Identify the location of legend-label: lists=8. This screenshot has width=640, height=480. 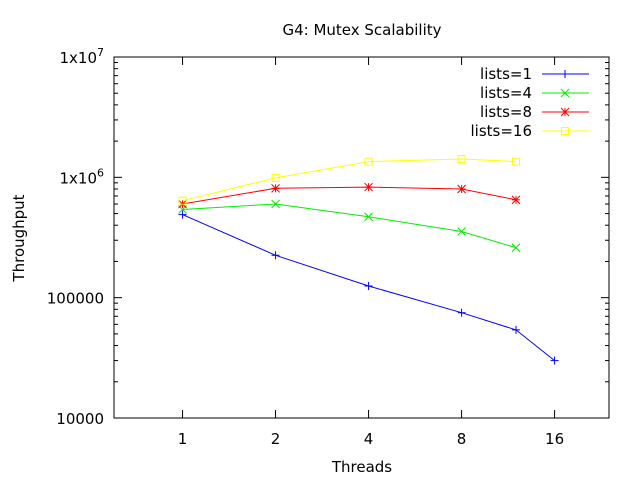
(506, 112).